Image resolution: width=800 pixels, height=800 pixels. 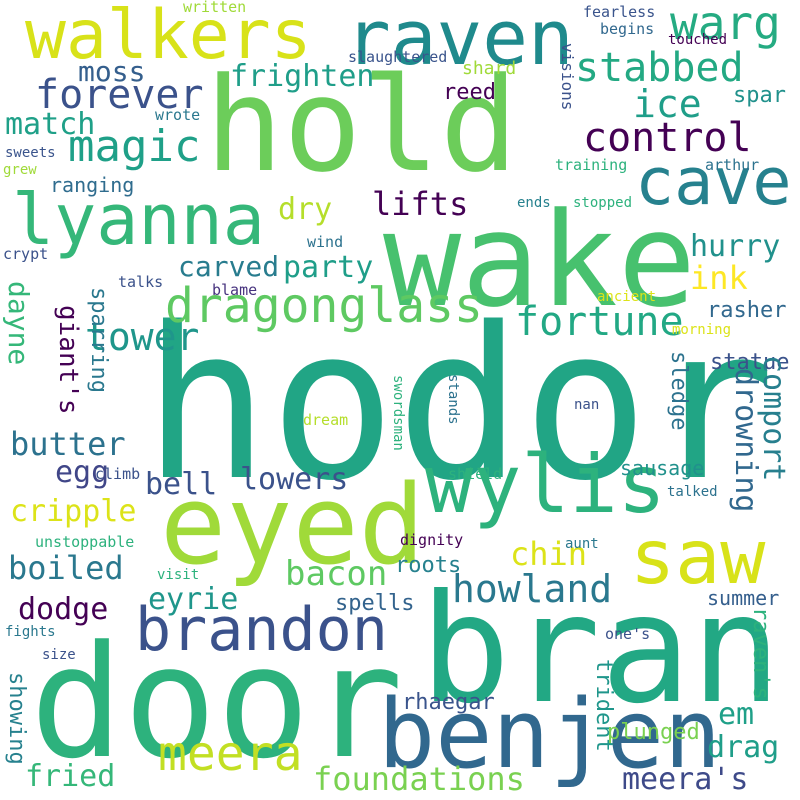 What do you see at coordinates (420, 204) in the screenshot?
I see `word-lifts: lifts` at bounding box center [420, 204].